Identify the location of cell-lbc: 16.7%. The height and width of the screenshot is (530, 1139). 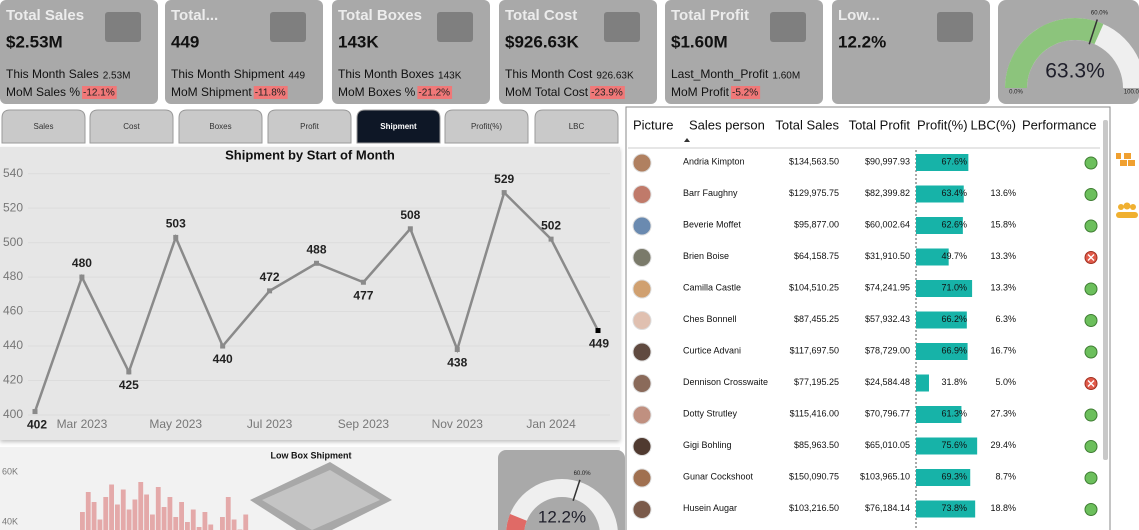
(1003, 350).